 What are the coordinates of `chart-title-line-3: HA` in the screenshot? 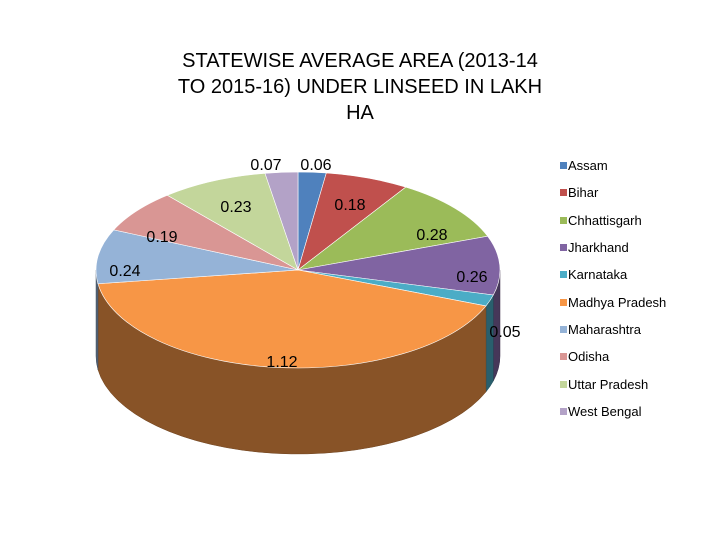 It's located at (360, 113).